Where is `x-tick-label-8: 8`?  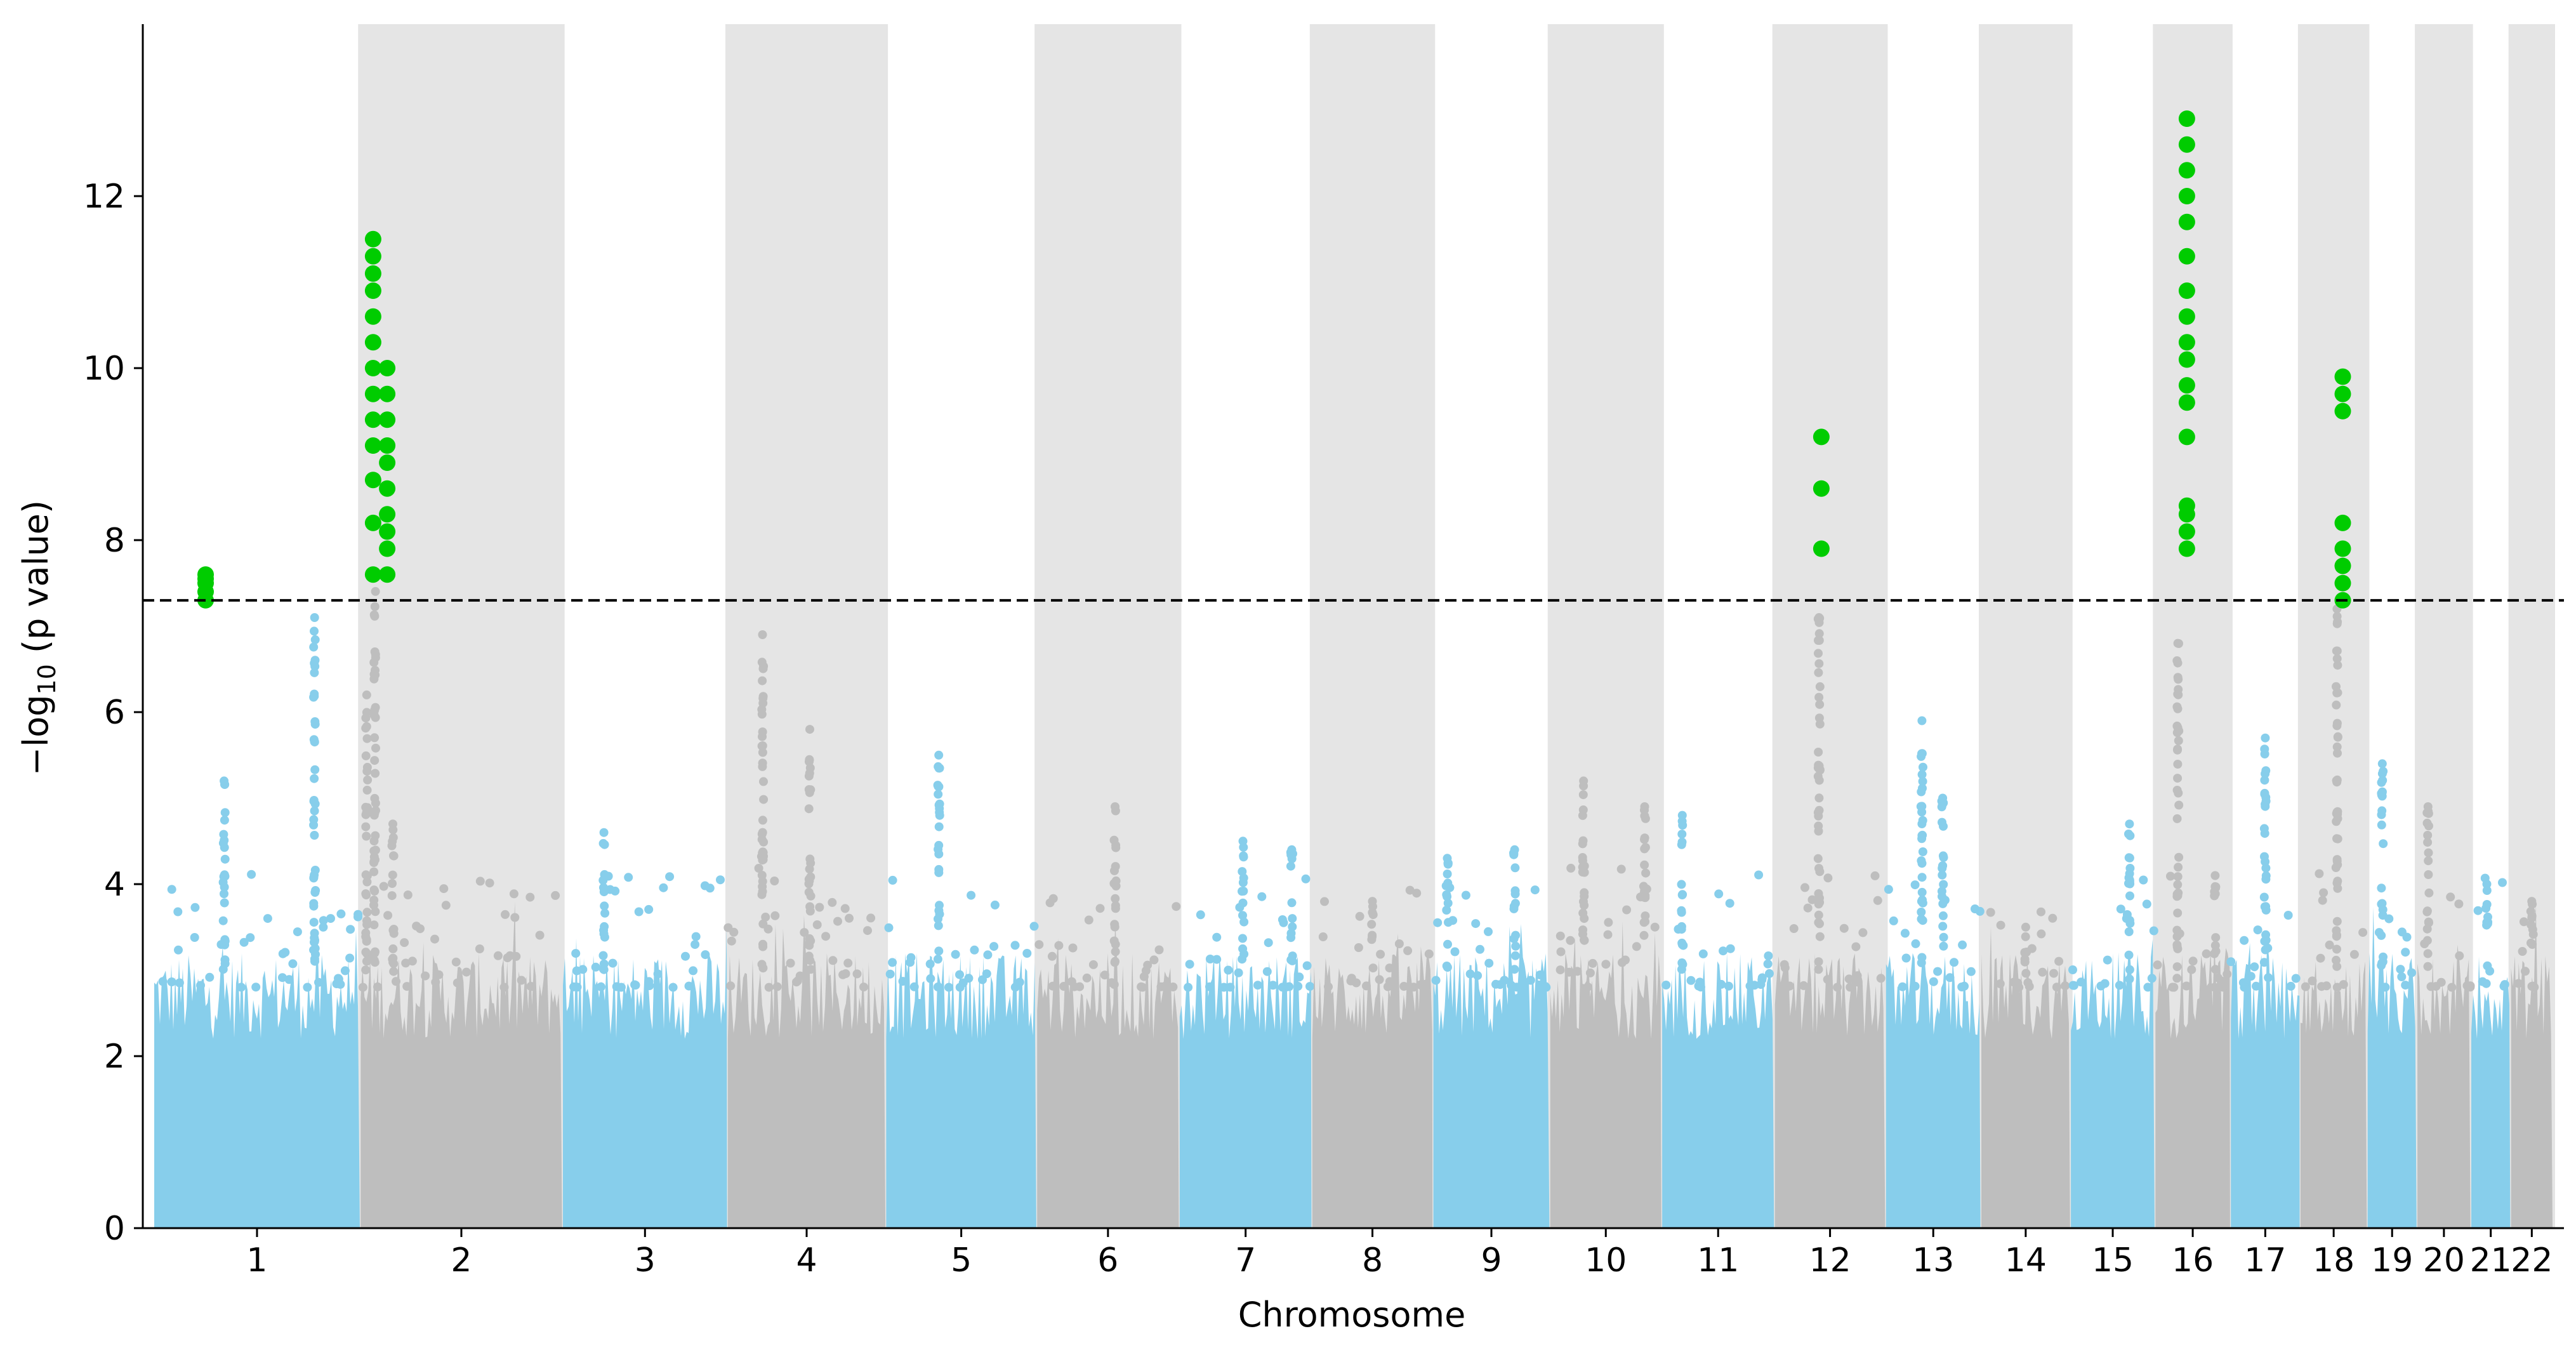
x-tick-label-8: 8 is located at coordinates (1373, 1260).